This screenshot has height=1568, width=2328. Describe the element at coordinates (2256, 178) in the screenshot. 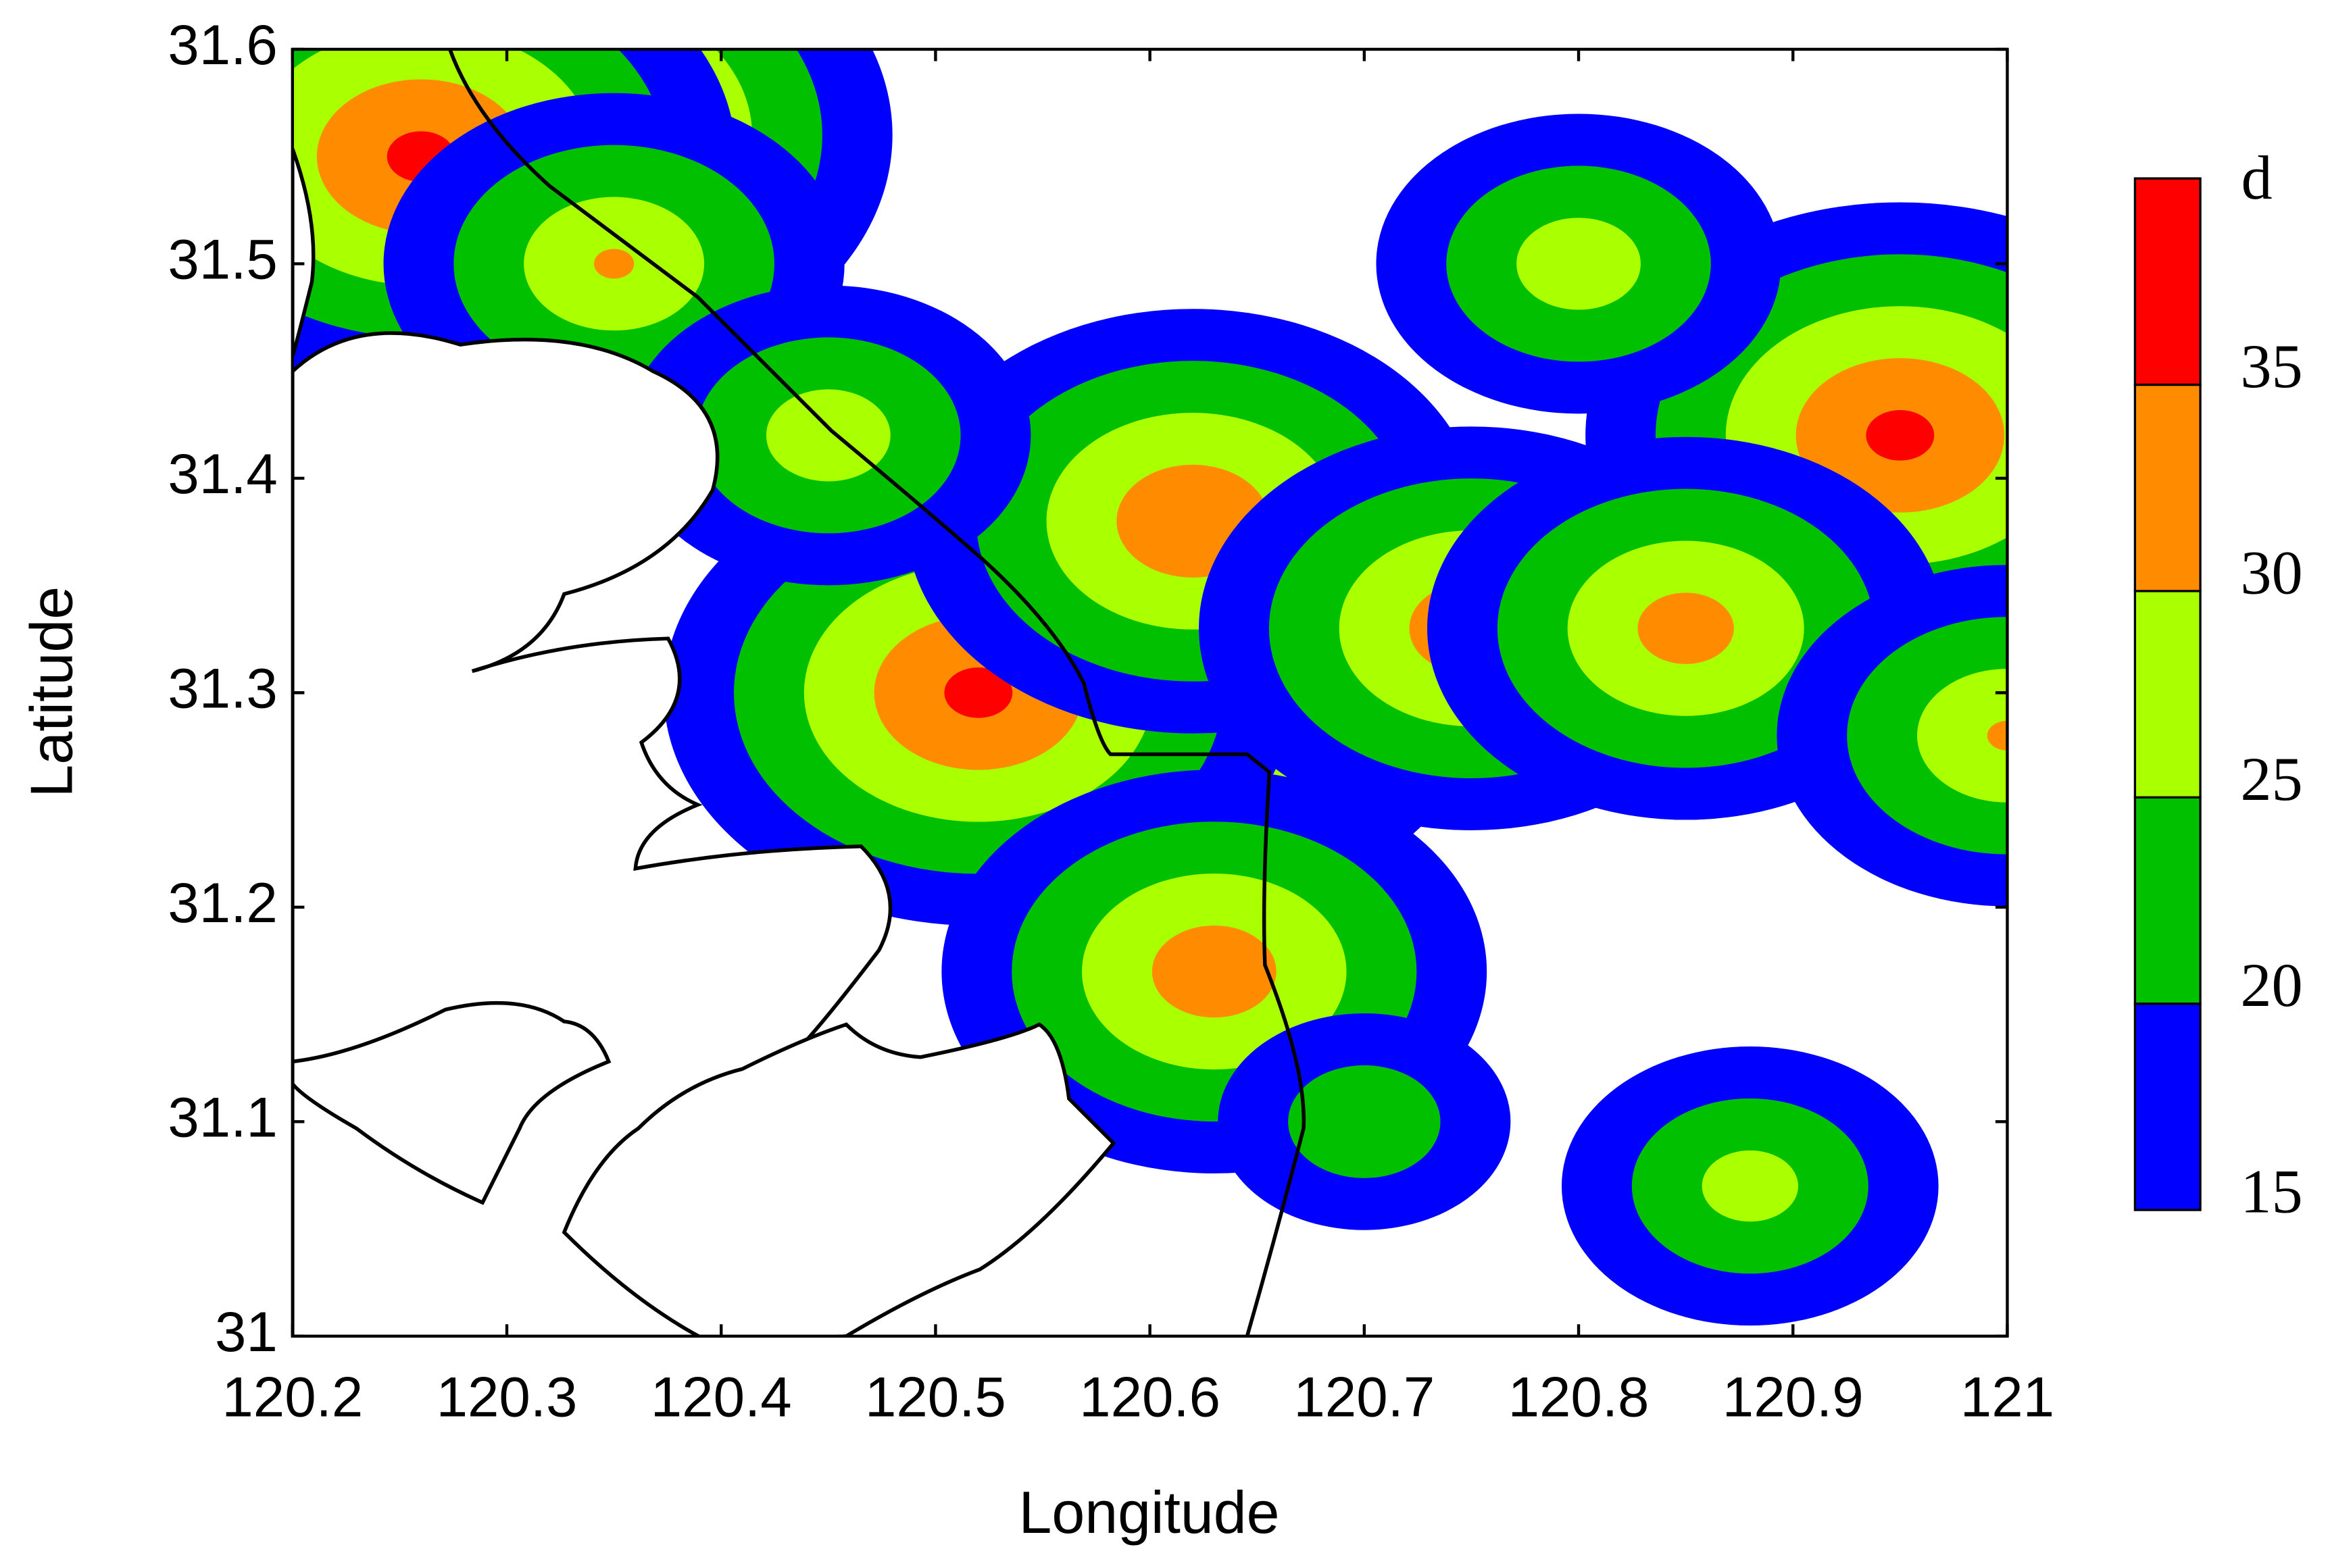

I see `colorbar-unit: d` at that location.